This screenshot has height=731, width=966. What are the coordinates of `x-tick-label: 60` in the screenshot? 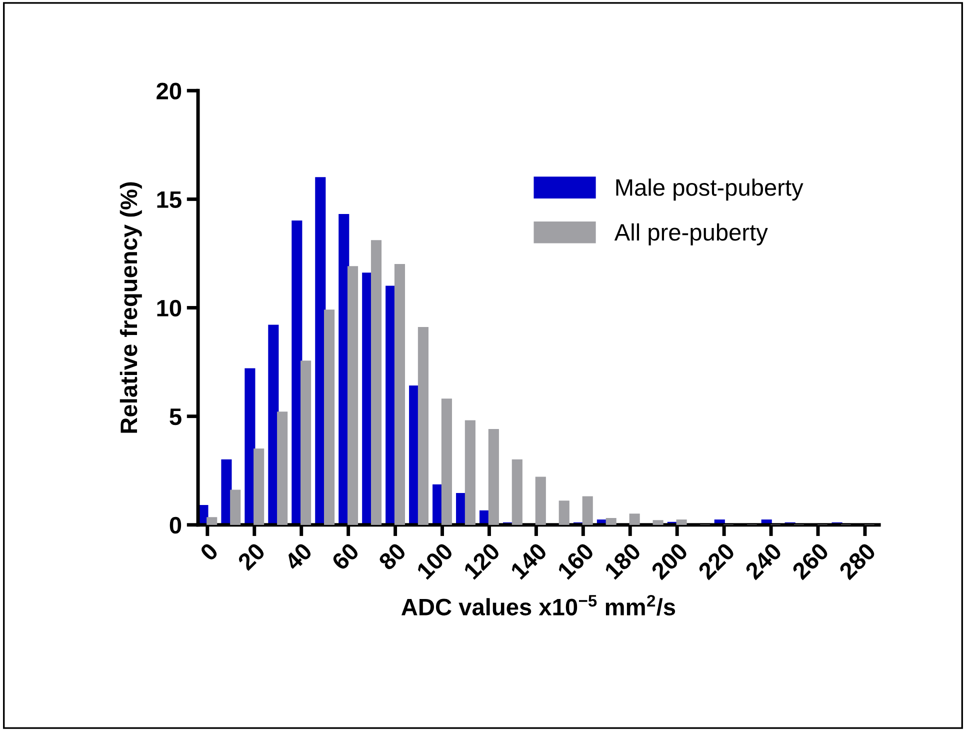 It's located at (345, 557).